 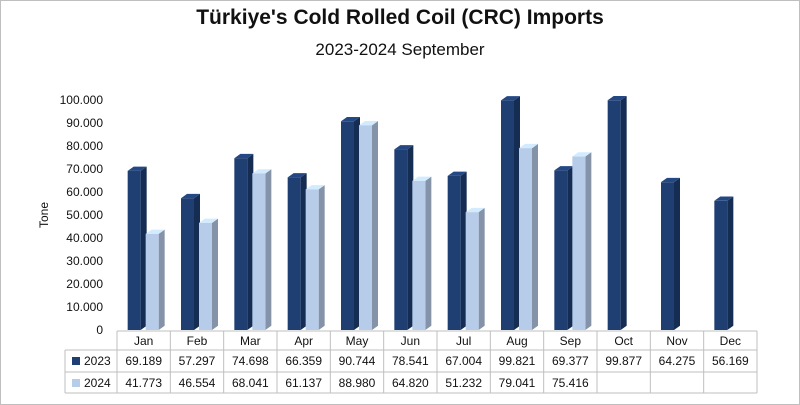 I want to click on data-label: 64.275, so click(x=677, y=361).